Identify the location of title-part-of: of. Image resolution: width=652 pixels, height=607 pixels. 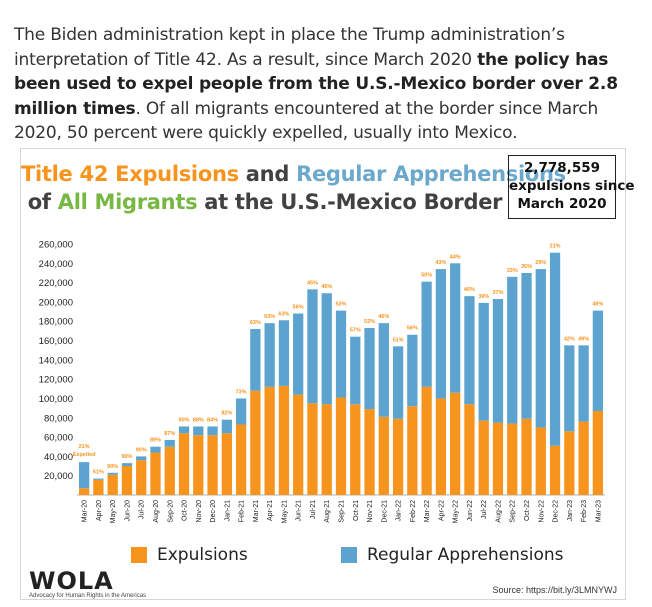
(42, 202).